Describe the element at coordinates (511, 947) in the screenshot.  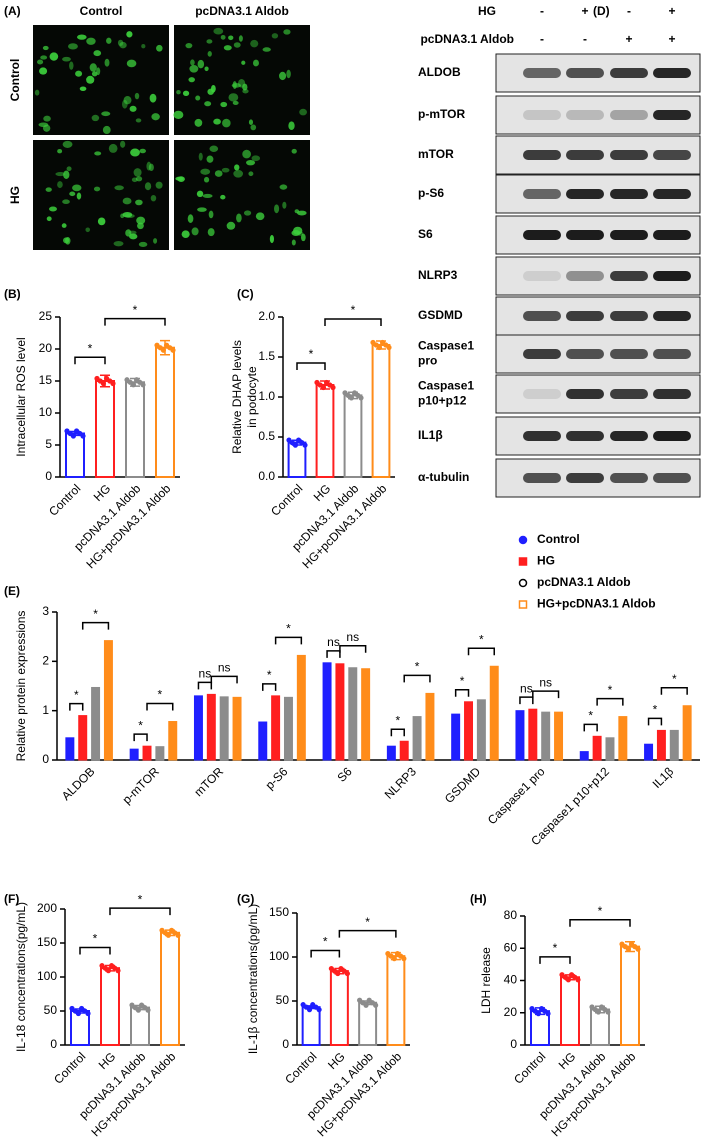
I see `y-tick-label: 60` at that location.